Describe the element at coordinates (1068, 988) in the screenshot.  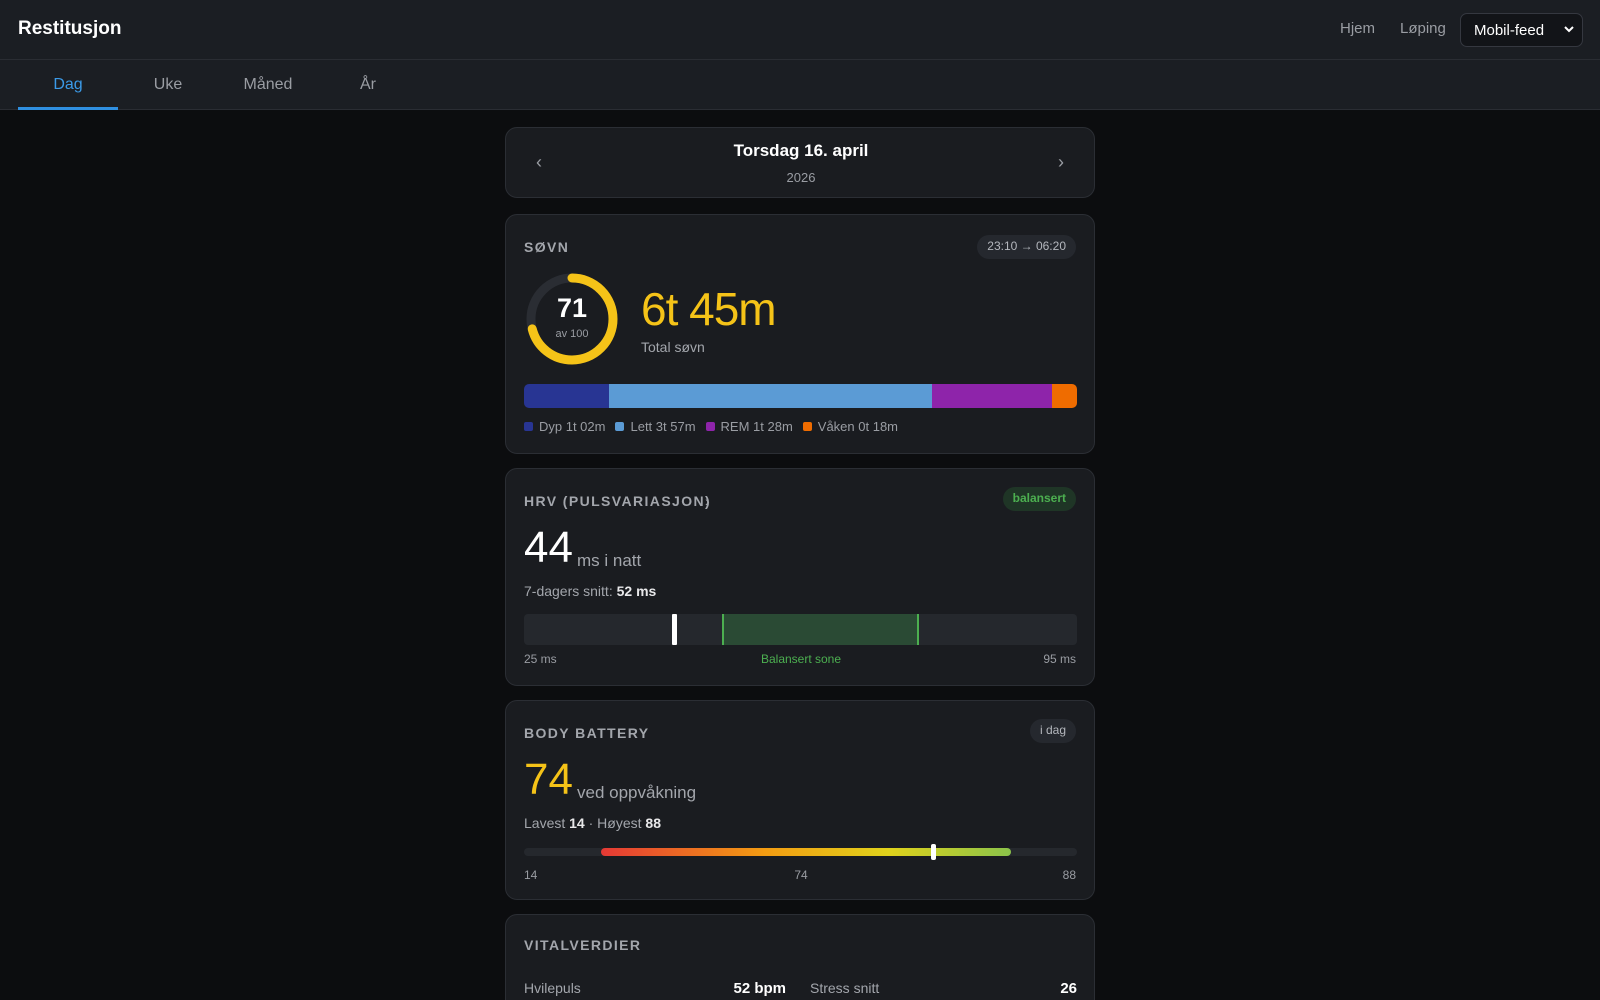
I see `vital-value-stress: 26` at that location.